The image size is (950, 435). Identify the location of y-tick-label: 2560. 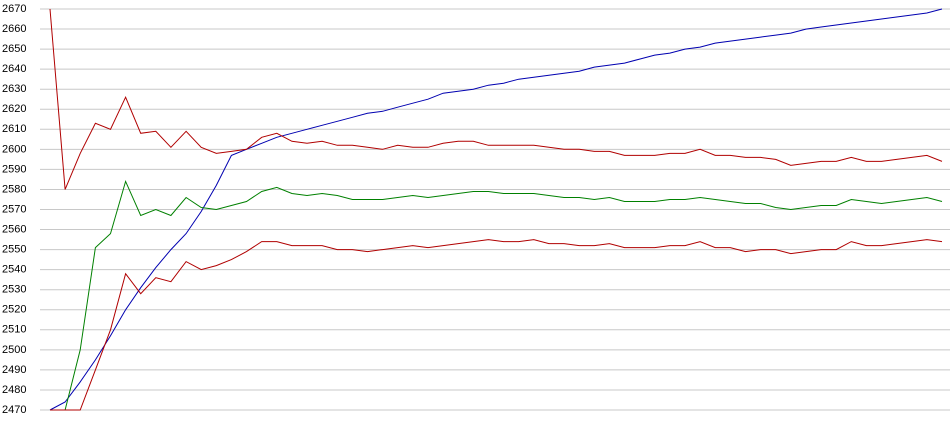
(14, 229).